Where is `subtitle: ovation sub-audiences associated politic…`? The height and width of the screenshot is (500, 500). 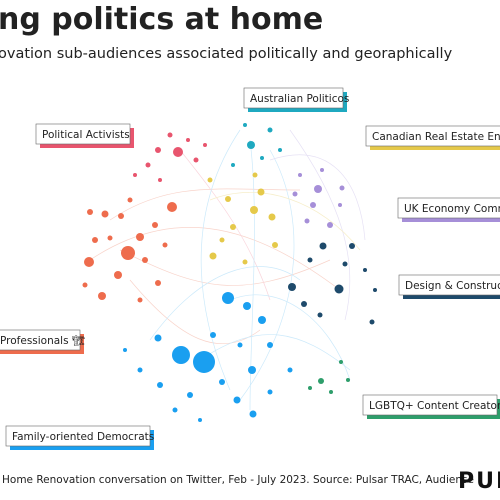
subtitle: ovation sub-audiences associated politic… is located at coordinates (226, 54).